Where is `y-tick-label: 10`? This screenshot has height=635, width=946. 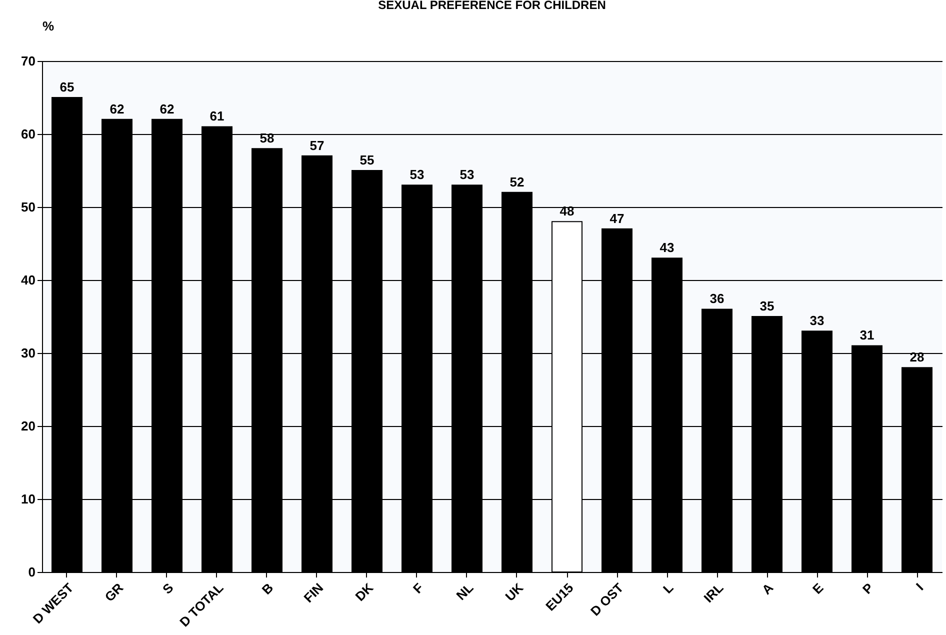 y-tick-label: 10 is located at coordinates (28, 499).